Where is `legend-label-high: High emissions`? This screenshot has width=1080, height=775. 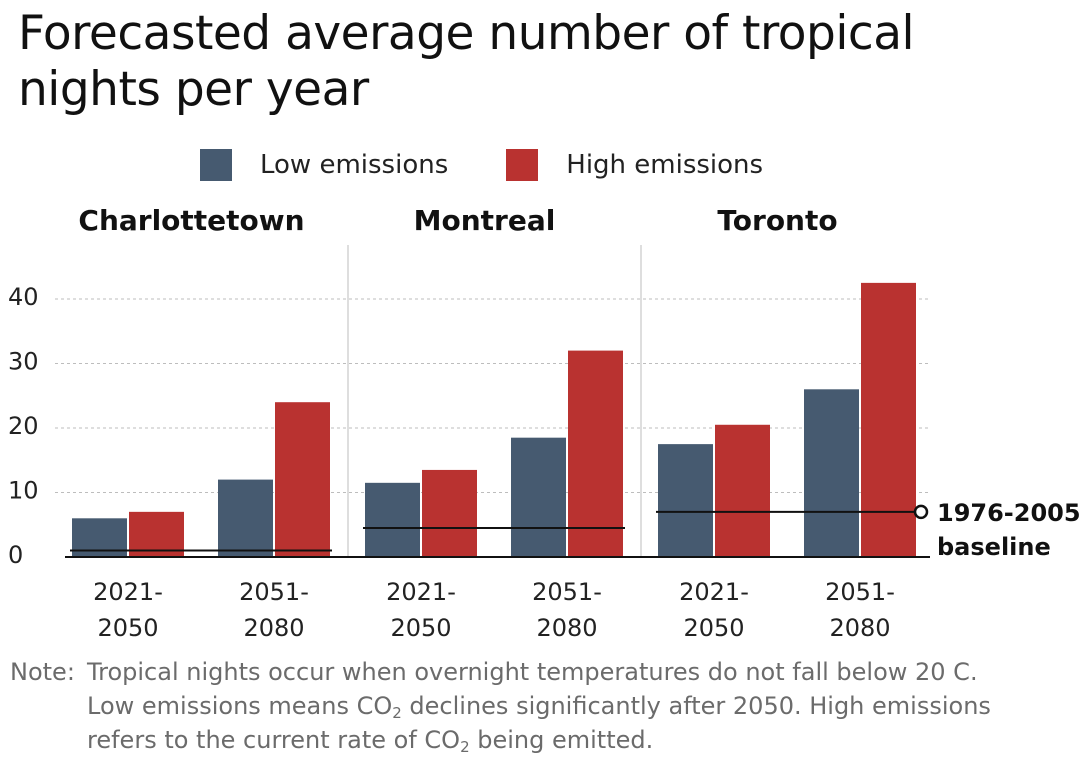
legend-label-high: High emissions is located at coordinates (665, 165).